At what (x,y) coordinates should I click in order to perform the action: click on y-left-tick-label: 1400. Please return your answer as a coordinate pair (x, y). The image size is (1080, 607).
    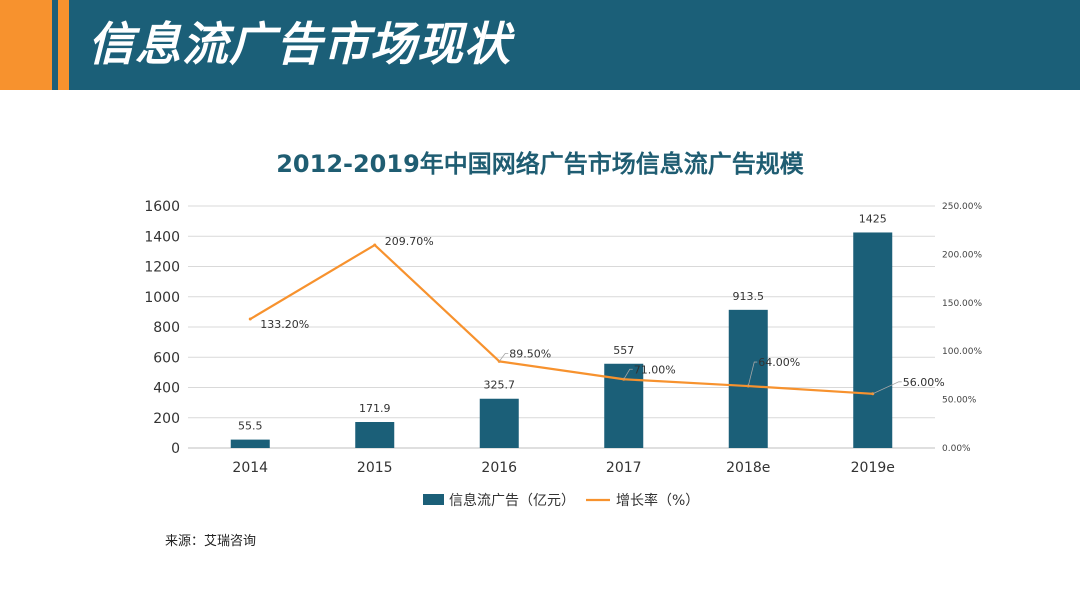
    Looking at the image, I should click on (162, 237).